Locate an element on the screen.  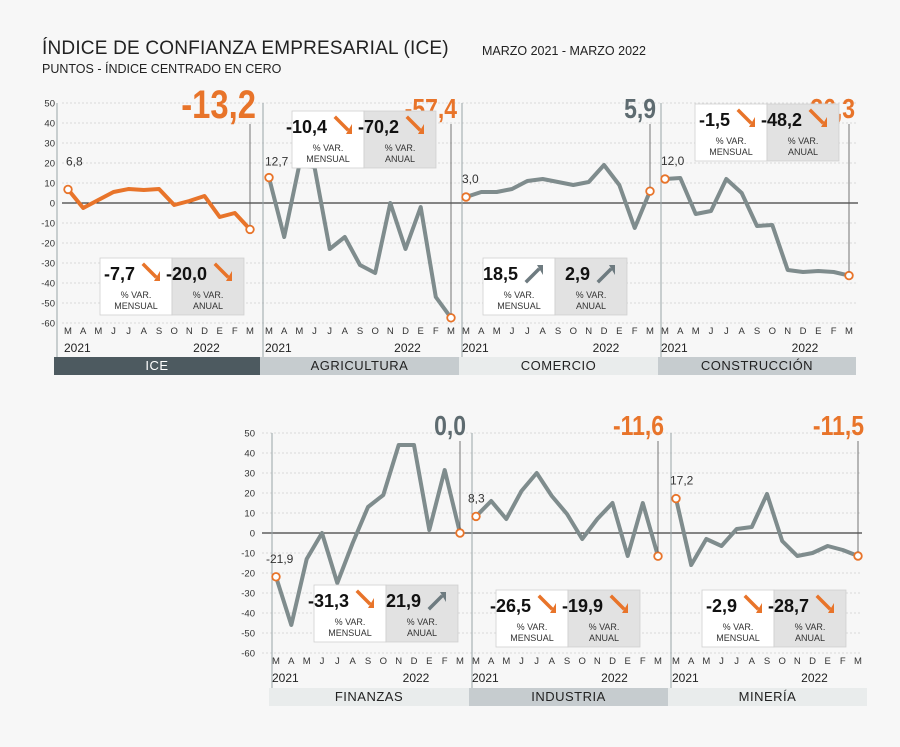
end-value-label: 5,9 is located at coordinates (640, 109).